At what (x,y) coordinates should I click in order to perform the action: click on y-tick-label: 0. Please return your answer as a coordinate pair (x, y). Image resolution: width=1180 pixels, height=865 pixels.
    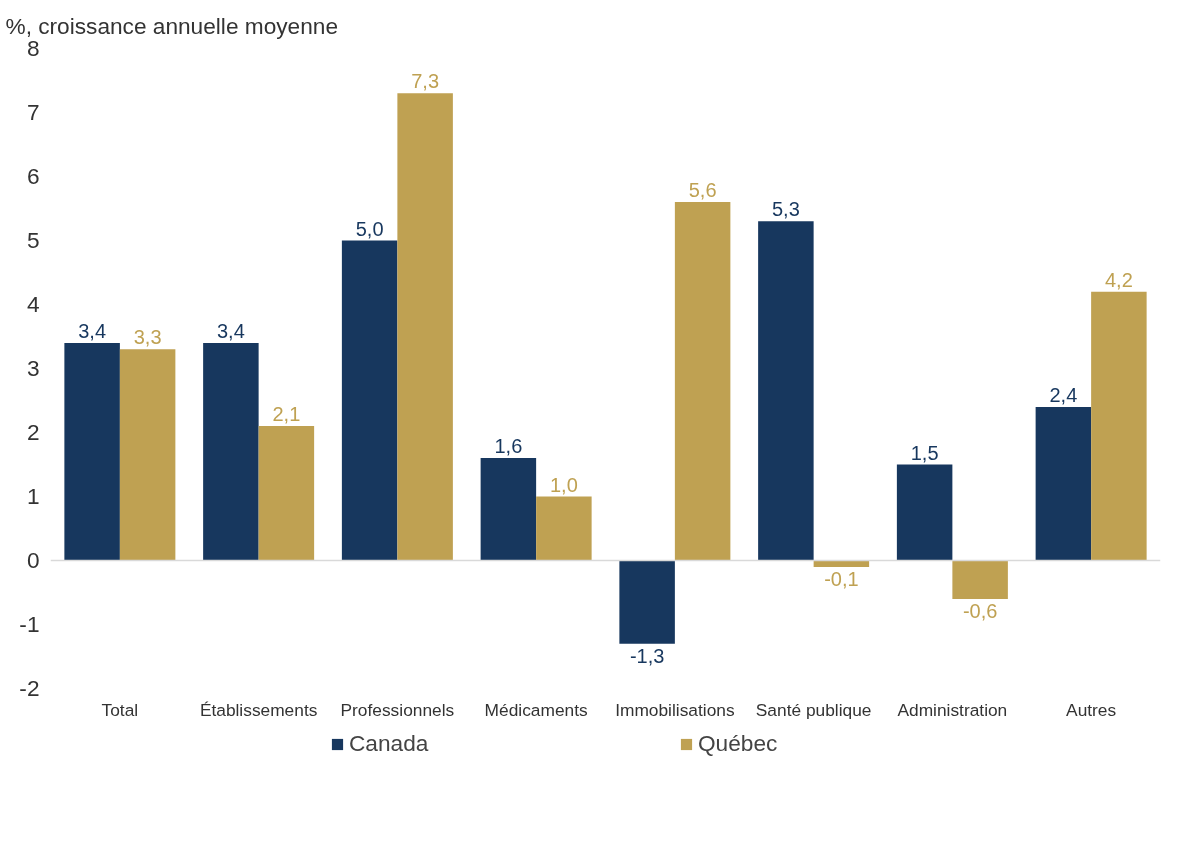
    Looking at the image, I should click on (33, 560).